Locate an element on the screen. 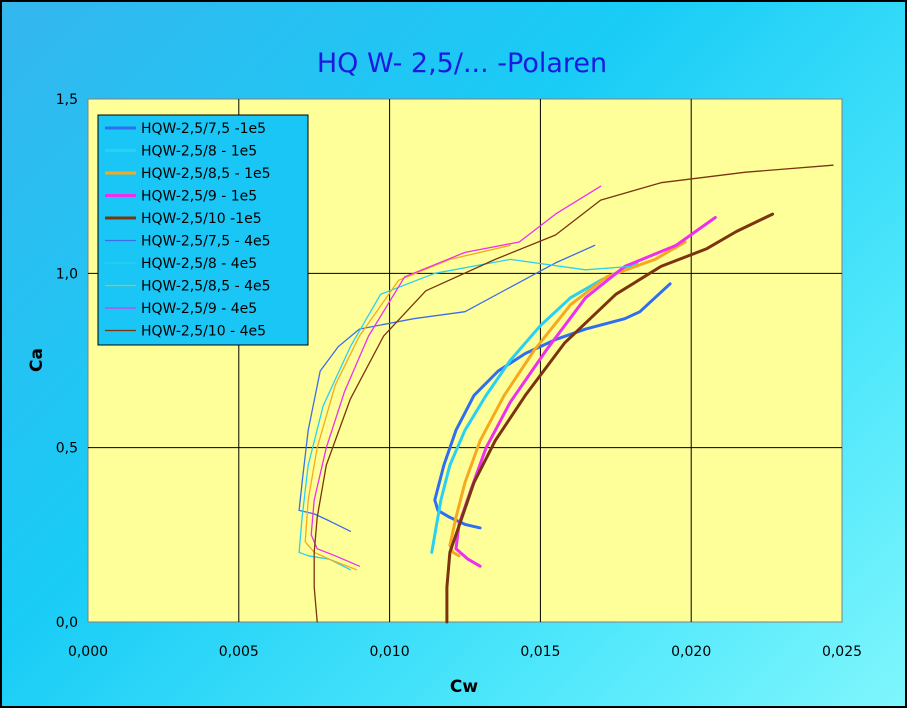  y-tick-label: 0,5 is located at coordinates (67, 449).